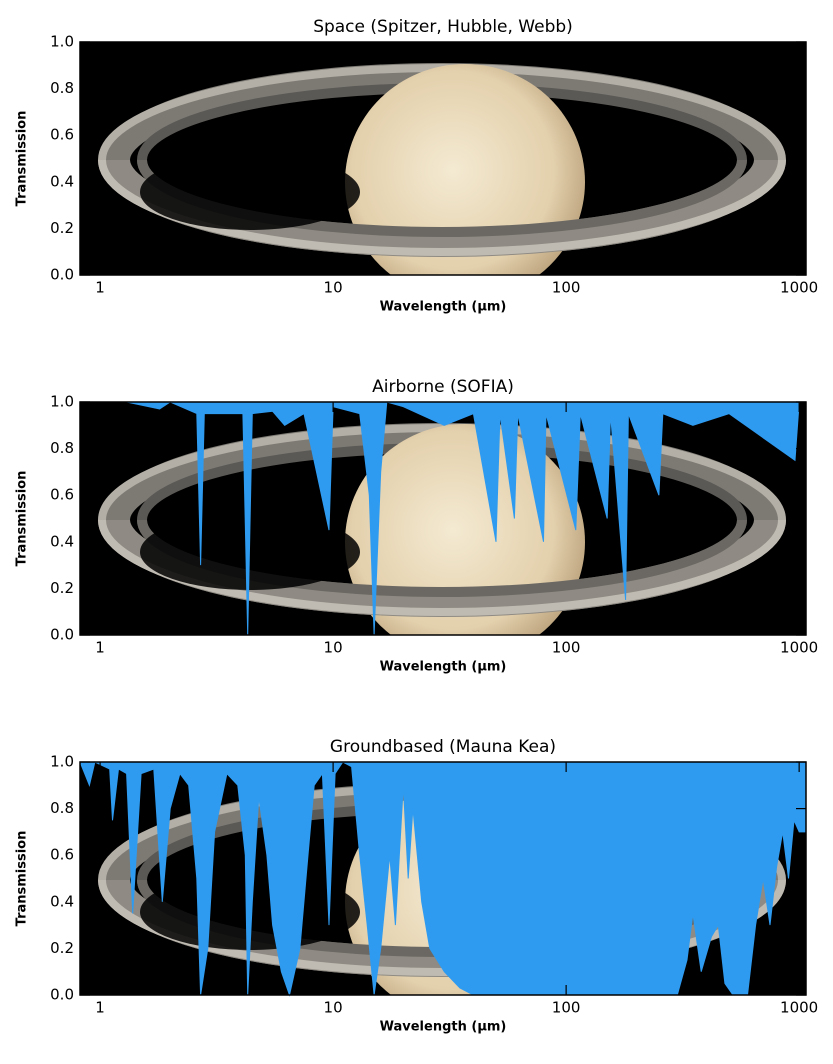 This screenshot has width=833, height=1064. What do you see at coordinates (443, 387) in the screenshot?
I see `panel-title: Airborne (SOFIA)` at bounding box center [443, 387].